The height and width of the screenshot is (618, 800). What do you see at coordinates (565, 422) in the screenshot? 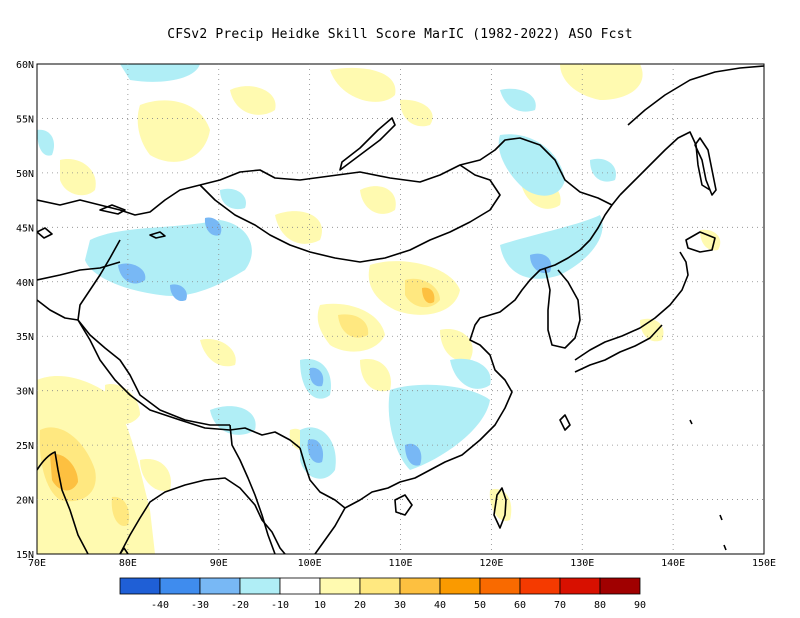
I see `coastline-philippines-islands` at bounding box center [565, 422].